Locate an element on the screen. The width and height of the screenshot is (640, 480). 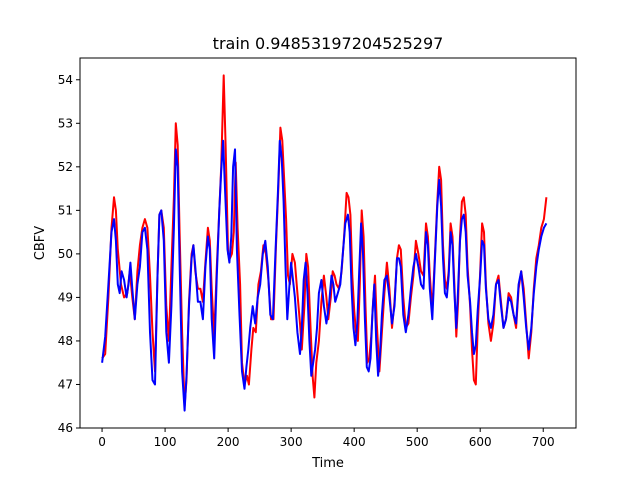
x-axis-label: Time is located at coordinates (327, 463).